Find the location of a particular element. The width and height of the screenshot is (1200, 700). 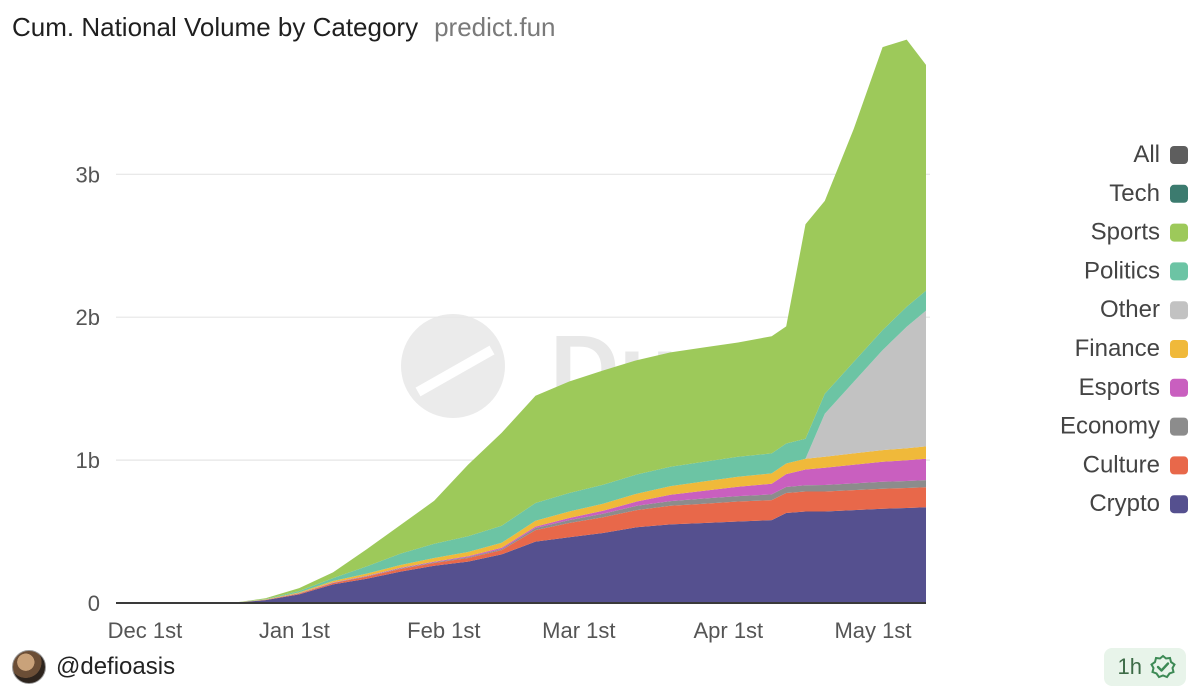

area-series-esports is located at coordinates (528, 530).